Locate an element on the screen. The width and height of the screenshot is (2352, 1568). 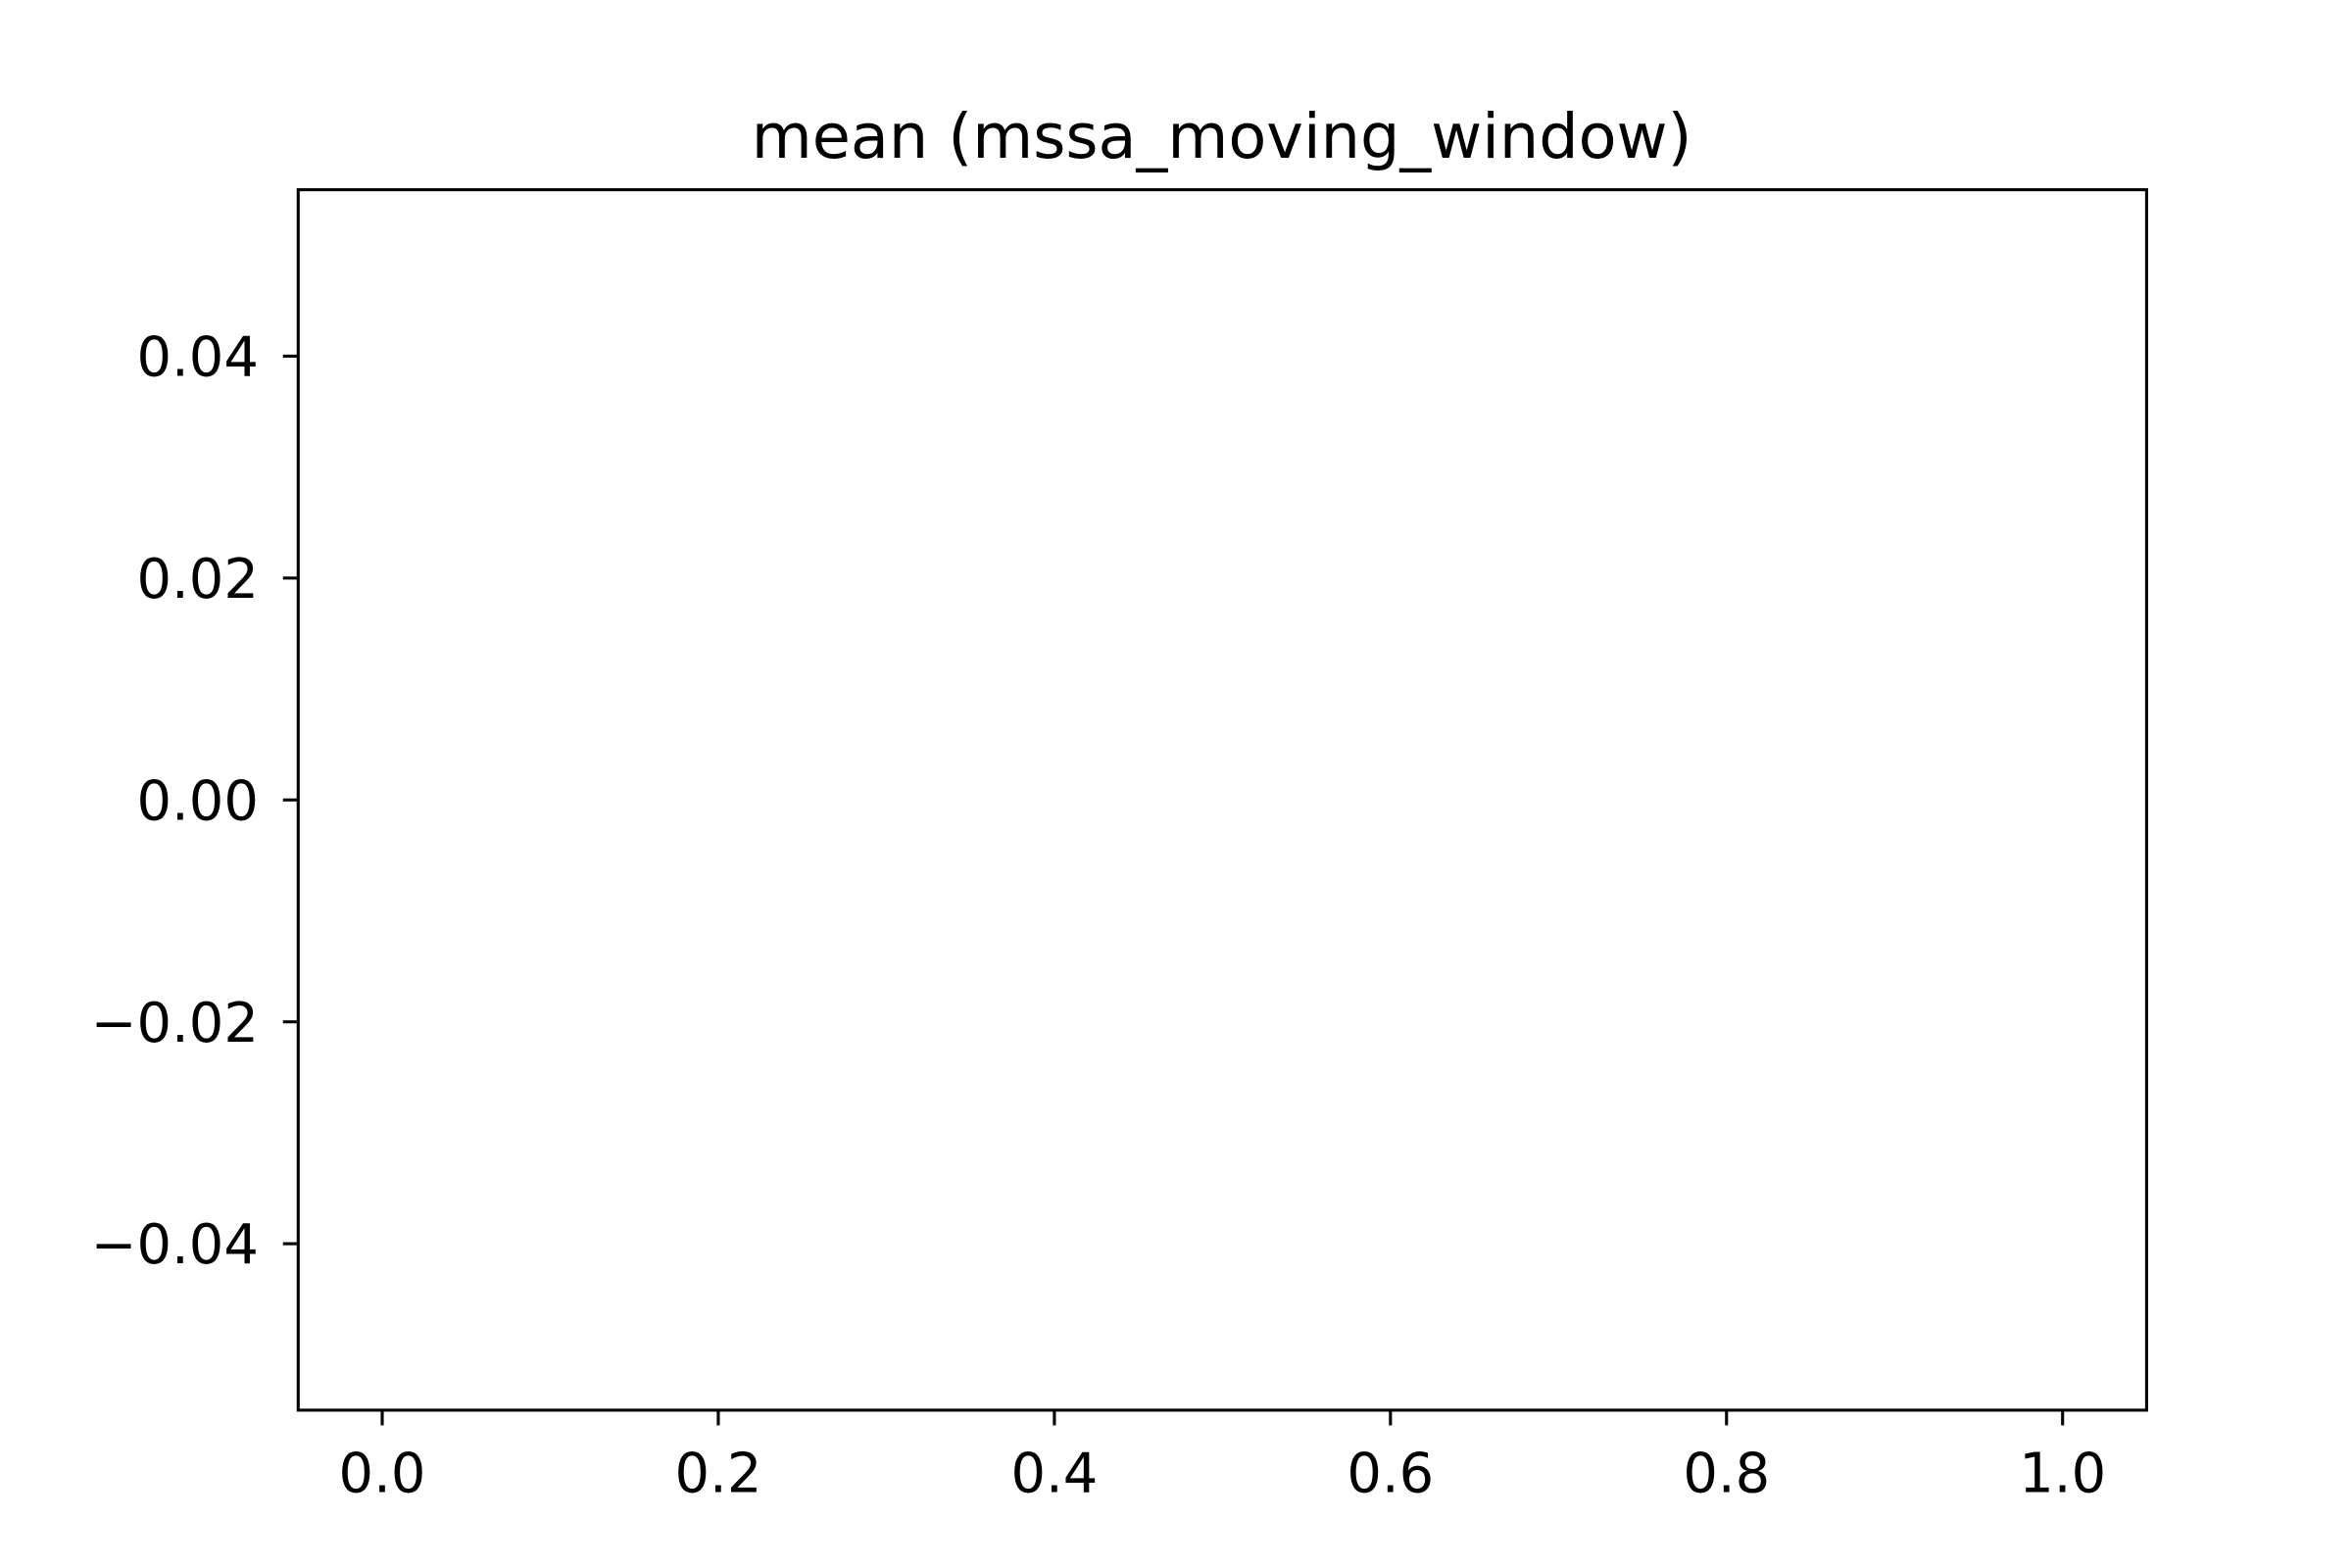
x-axis: 0.0 0.2 0.4 0.6 0.8 1.0 is located at coordinates (1222, 1457).